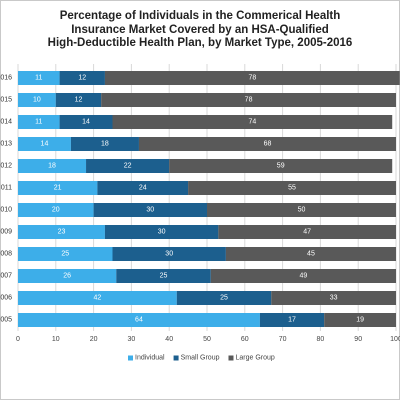 Image resolution: width=400 pixels, height=400 pixels. I want to click on bar-2015-small-group, so click(78, 100).